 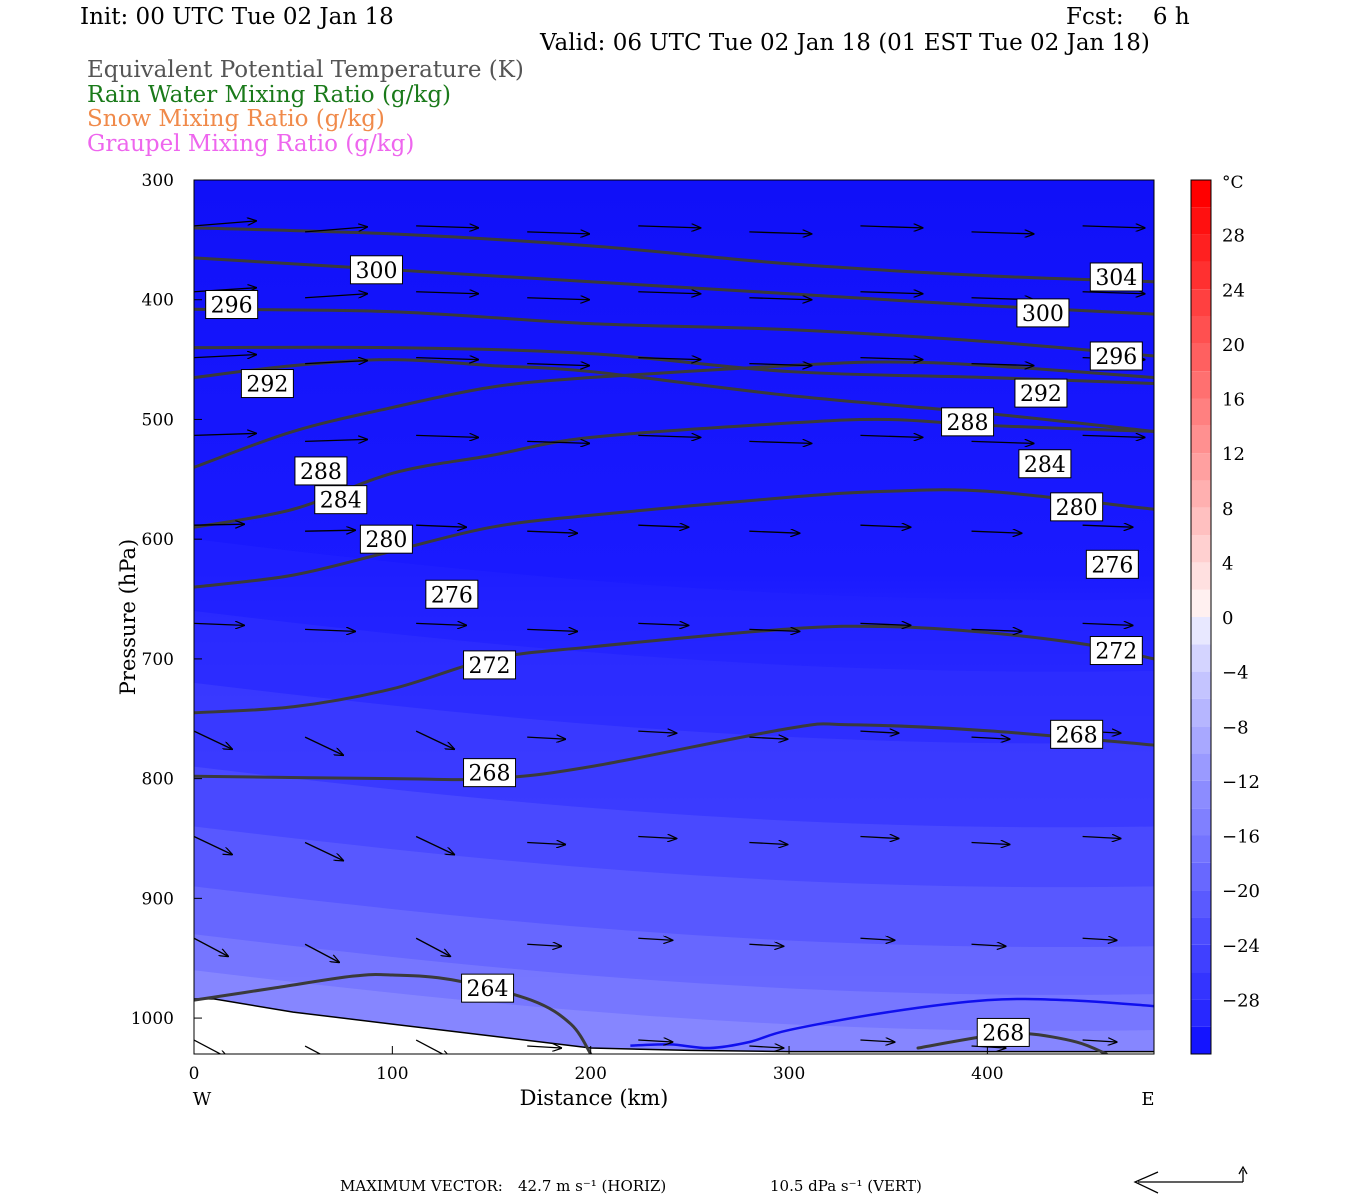 What do you see at coordinates (1233, 345) in the screenshot?
I see `colorbar-tick-label: 20` at bounding box center [1233, 345].